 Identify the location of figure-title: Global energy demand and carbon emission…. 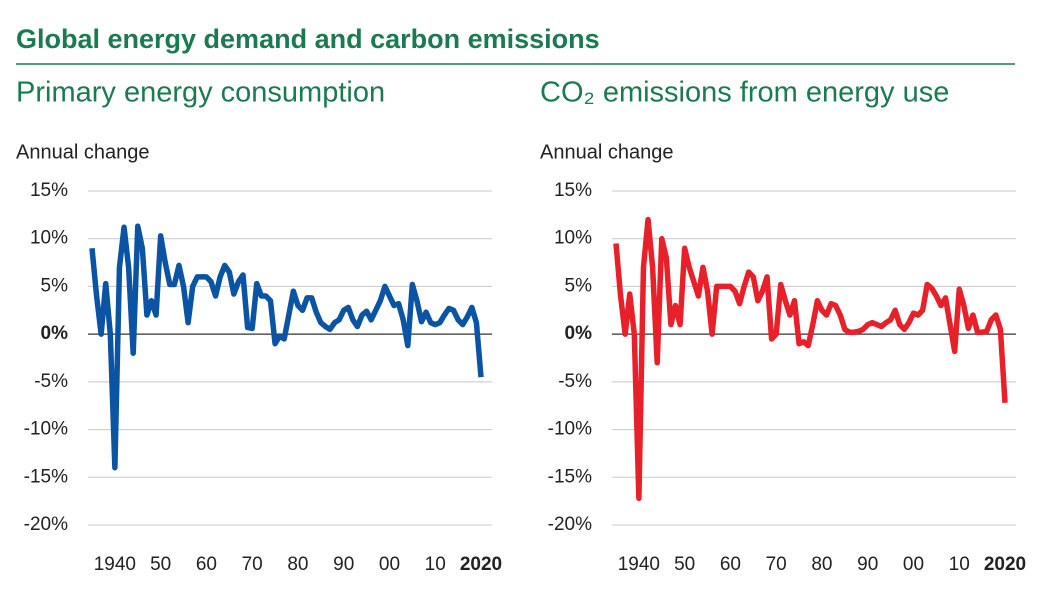
(308, 39).